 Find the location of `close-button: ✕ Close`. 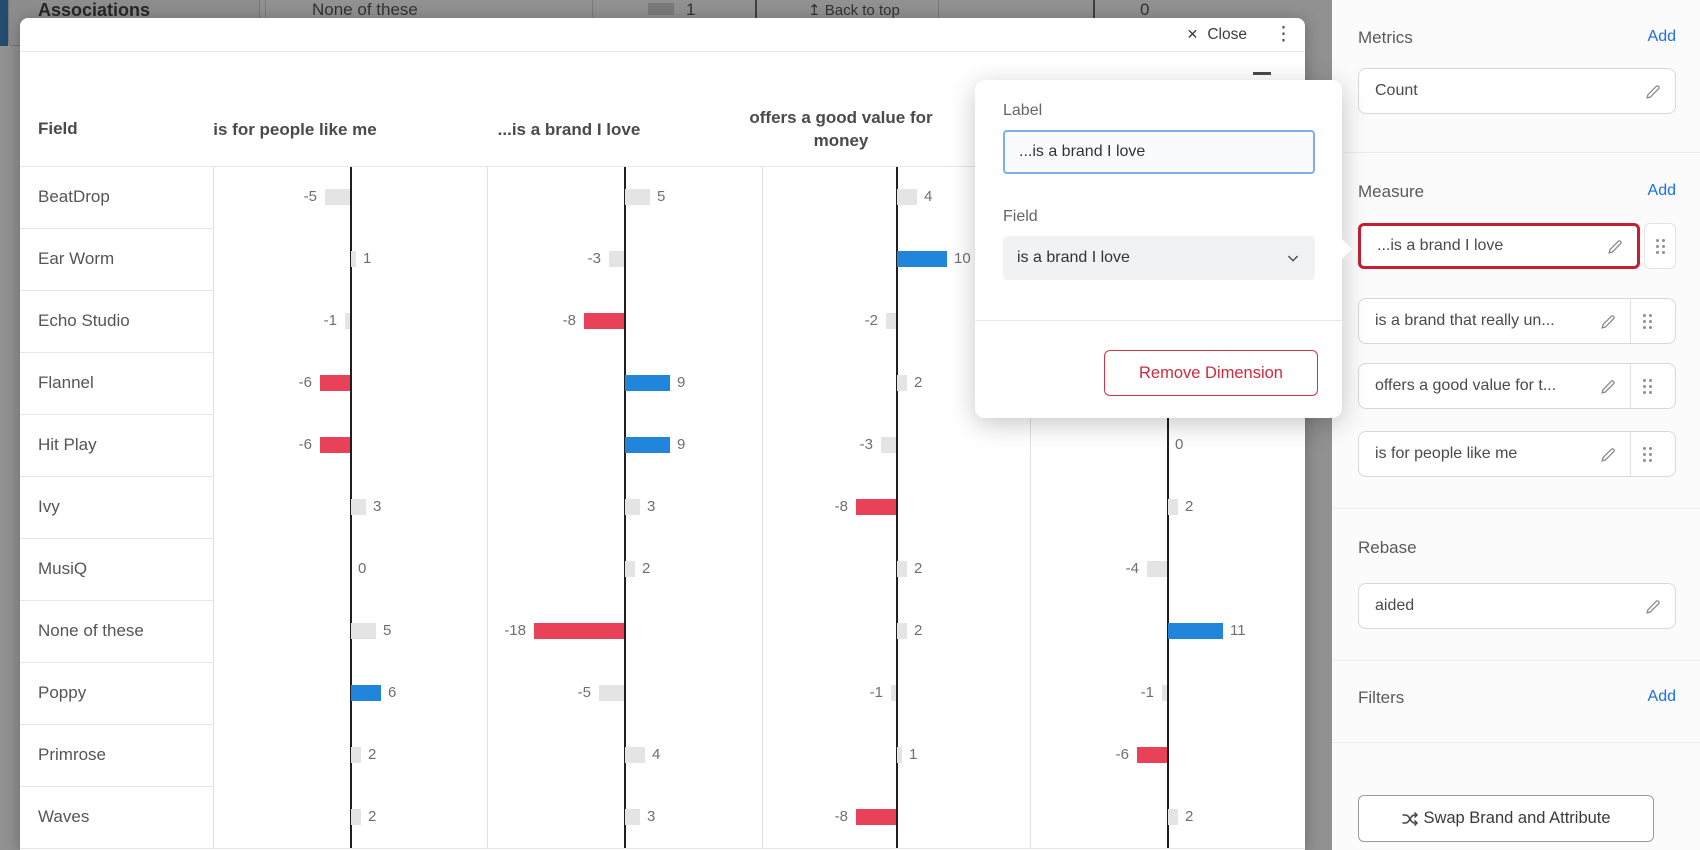

close-button: ✕ Close is located at coordinates (1217, 35).